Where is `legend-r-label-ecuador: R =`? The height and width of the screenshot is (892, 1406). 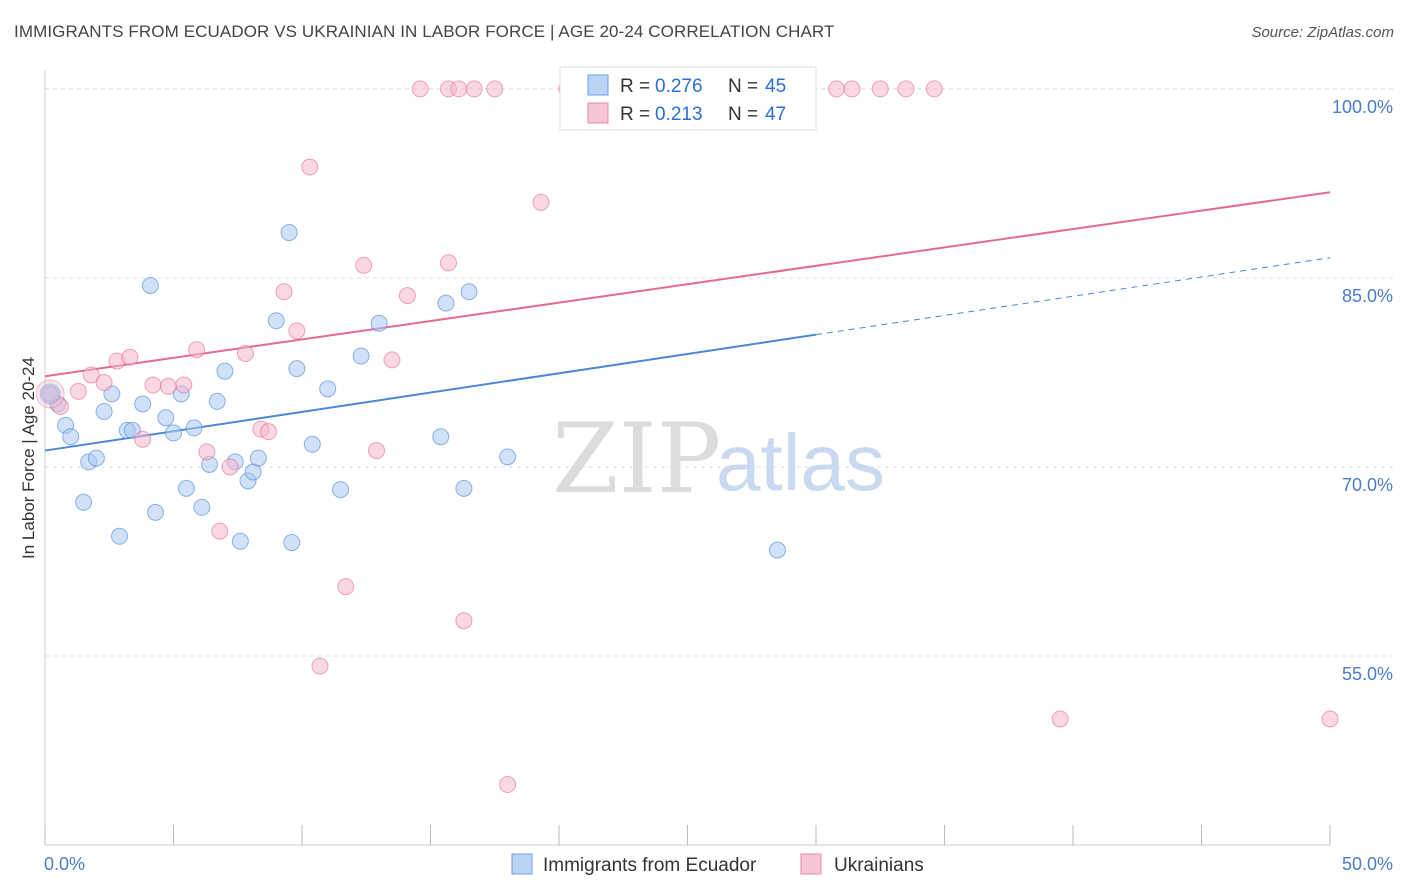 legend-r-label-ecuador: R = is located at coordinates (635, 86).